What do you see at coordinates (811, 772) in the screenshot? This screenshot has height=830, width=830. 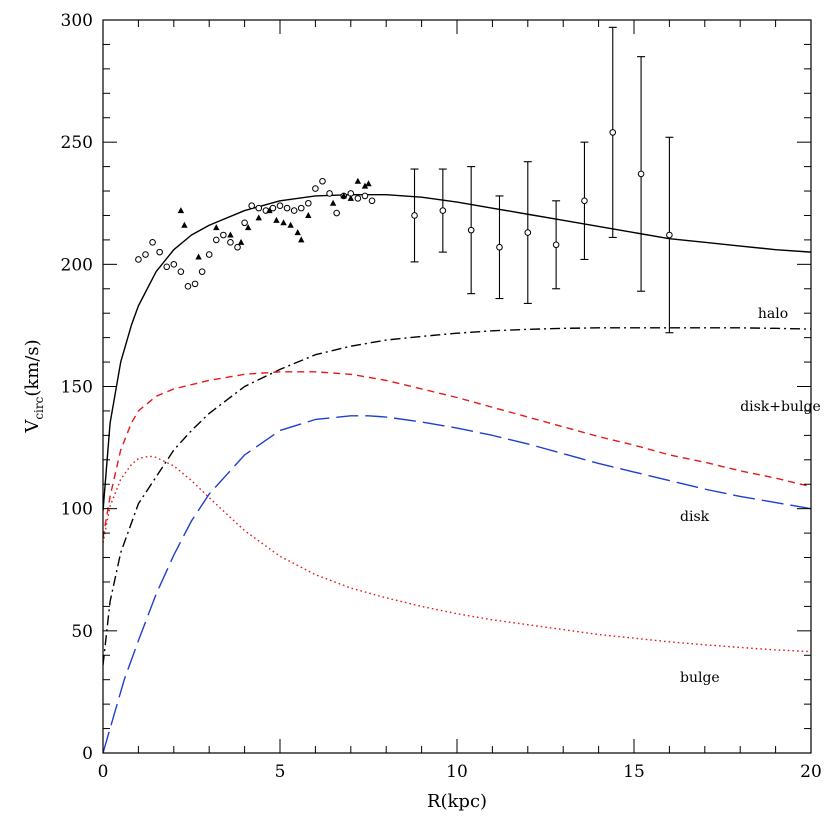 I see `x-tick-label: 20` at bounding box center [811, 772].